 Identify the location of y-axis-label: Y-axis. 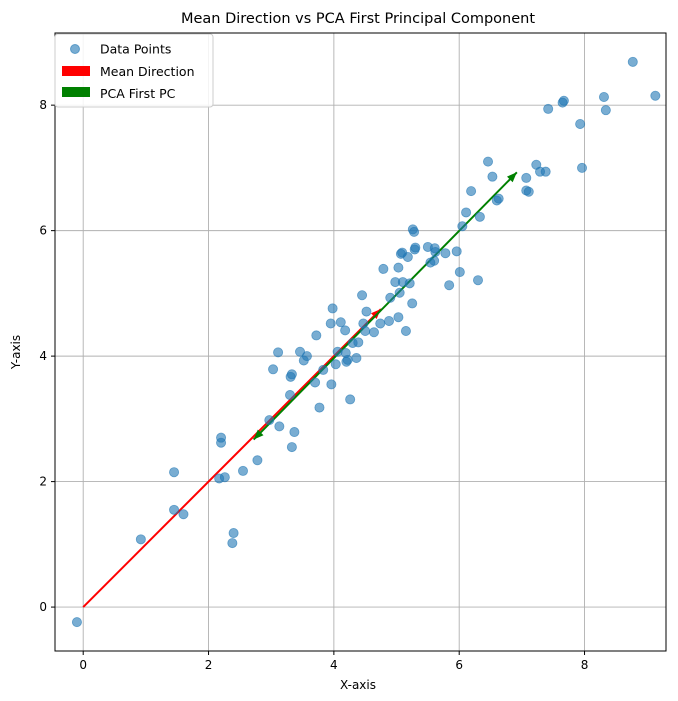
(16, 352).